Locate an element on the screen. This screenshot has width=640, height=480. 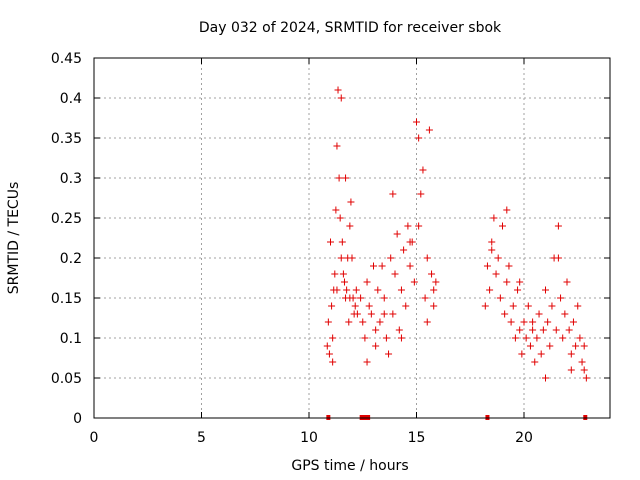
y-tick-label: 0.45 is located at coordinates (66, 59).